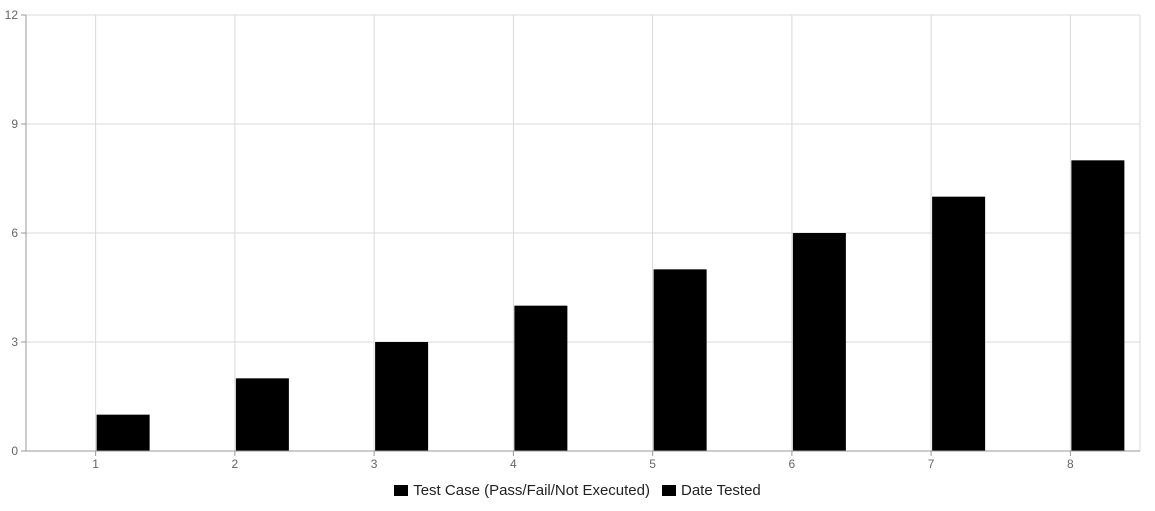  Describe the element at coordinates (531, 490) in the screenshot. I see `legend-label-series-1: Test Case (Pass/Fail/Not Executed)` at that location.